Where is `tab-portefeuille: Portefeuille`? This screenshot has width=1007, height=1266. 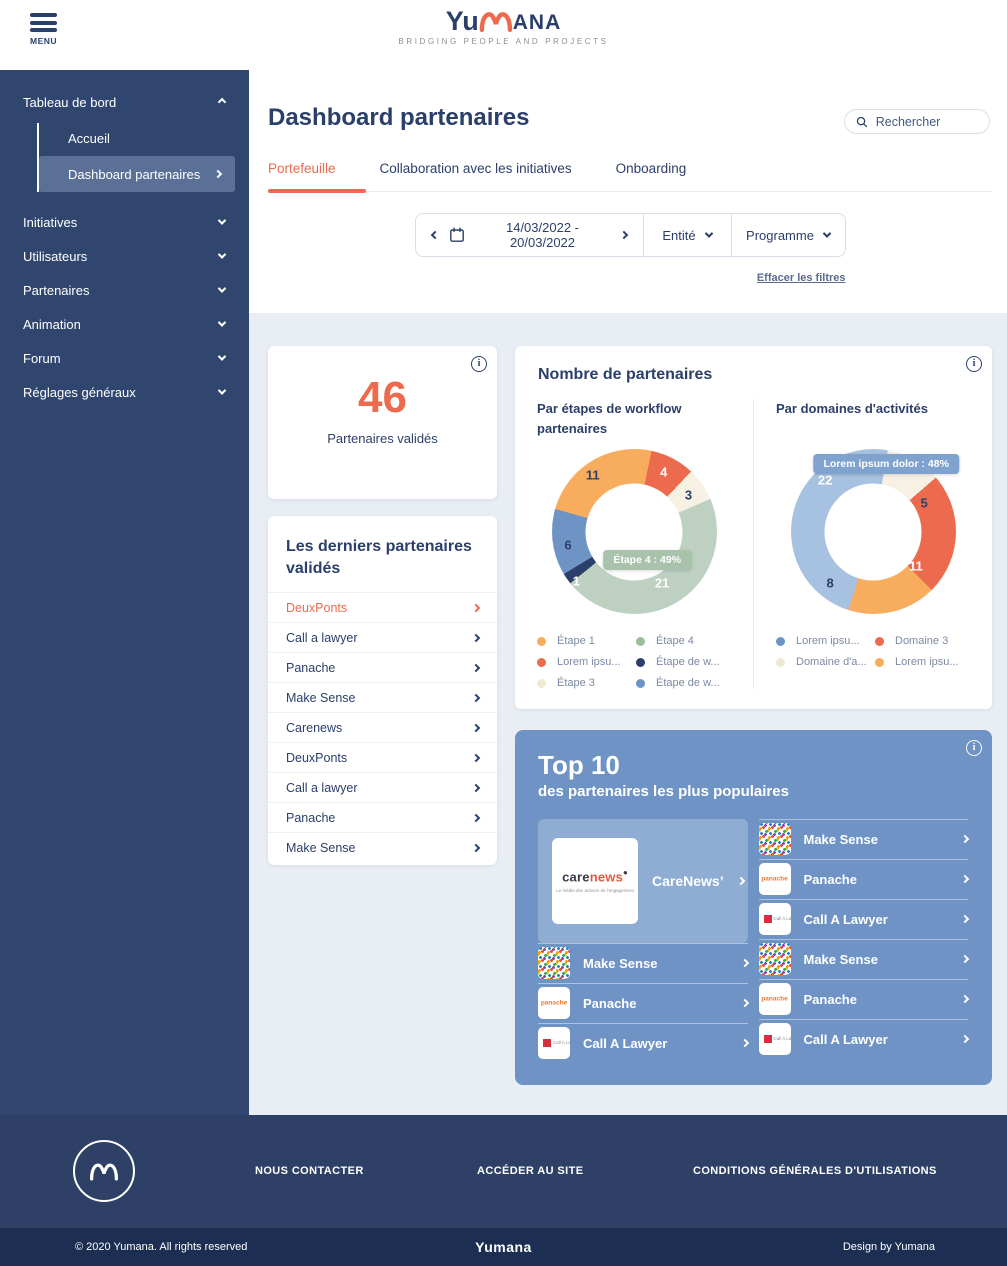 tab-portefeuille: Portefeuille is located at coordinates (316, 177).